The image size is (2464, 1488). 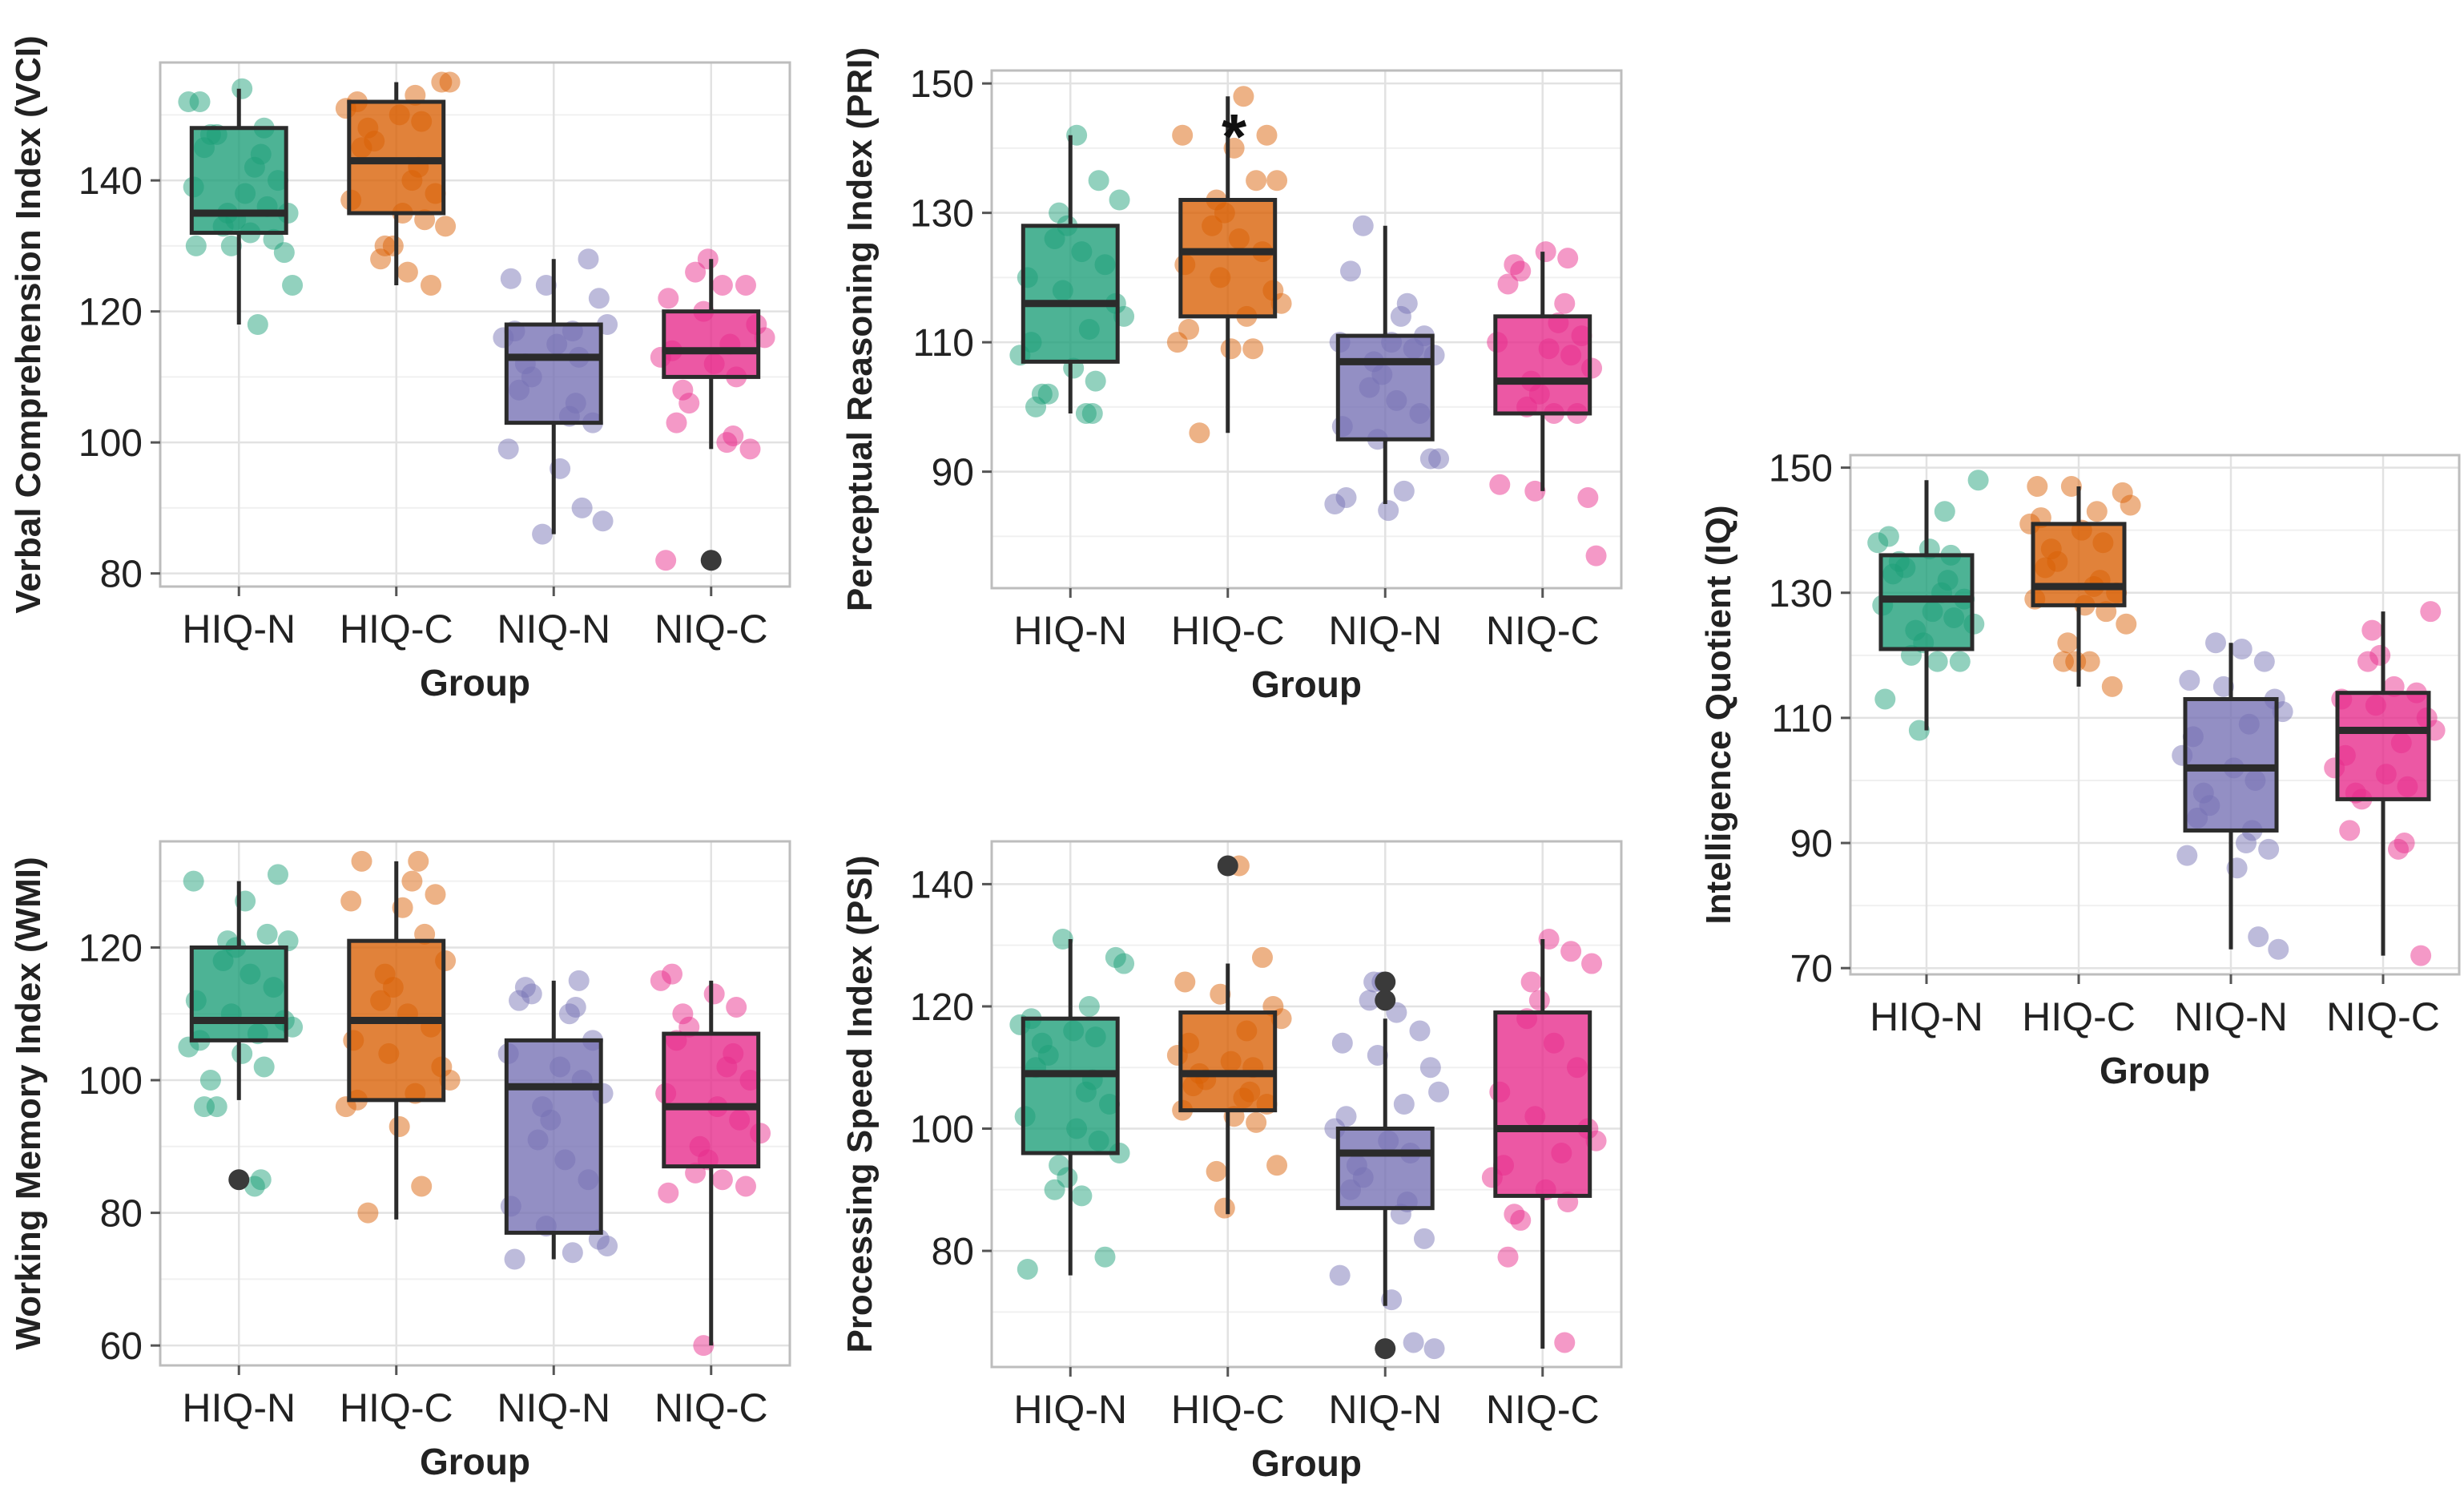 I want to click on y-axis-title: Working Memory Index (WMI), so click(x=29, y=1103).